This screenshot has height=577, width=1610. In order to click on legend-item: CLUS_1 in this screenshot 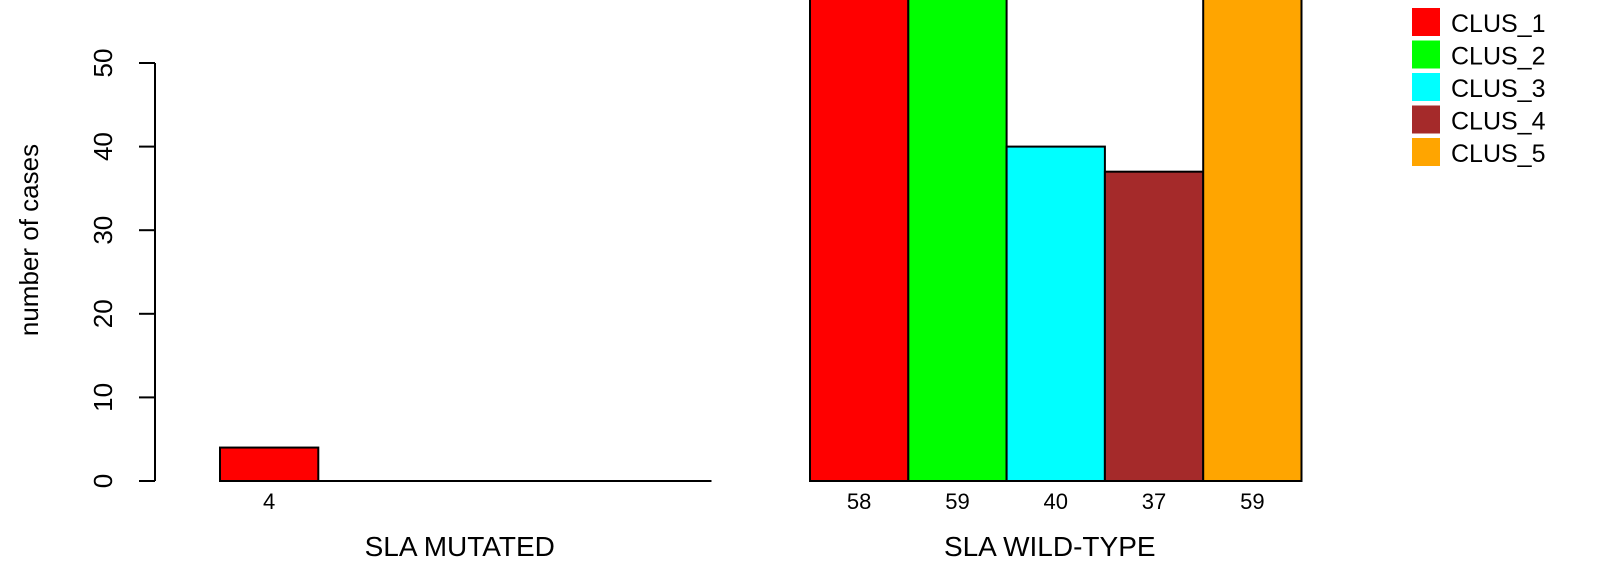, I will do `click(1479, 23)`.